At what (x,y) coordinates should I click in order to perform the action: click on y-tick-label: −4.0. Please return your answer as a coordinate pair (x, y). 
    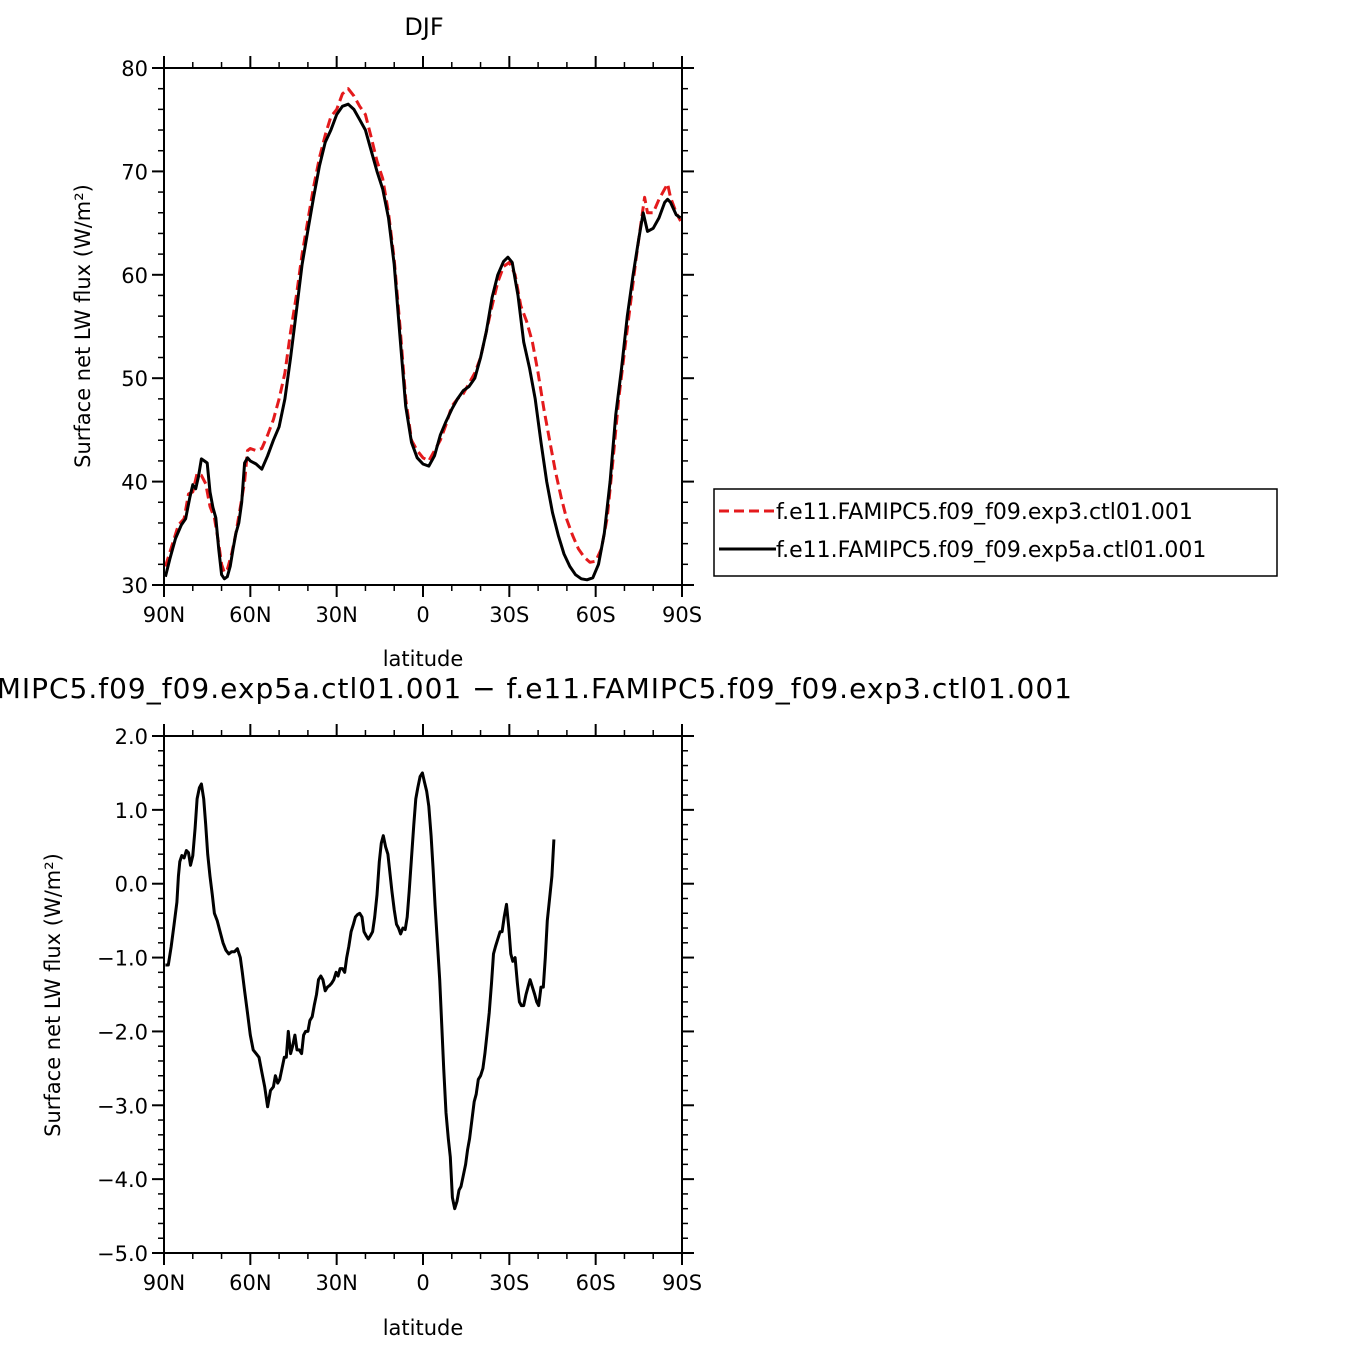
    Looking at the image, I should click on (122, 1180).